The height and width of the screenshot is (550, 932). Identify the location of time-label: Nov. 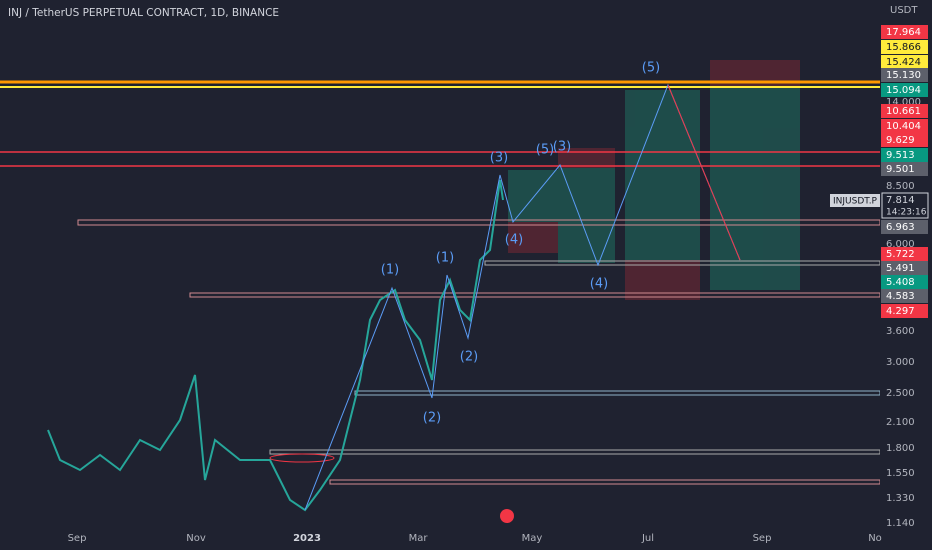
(196, 538).